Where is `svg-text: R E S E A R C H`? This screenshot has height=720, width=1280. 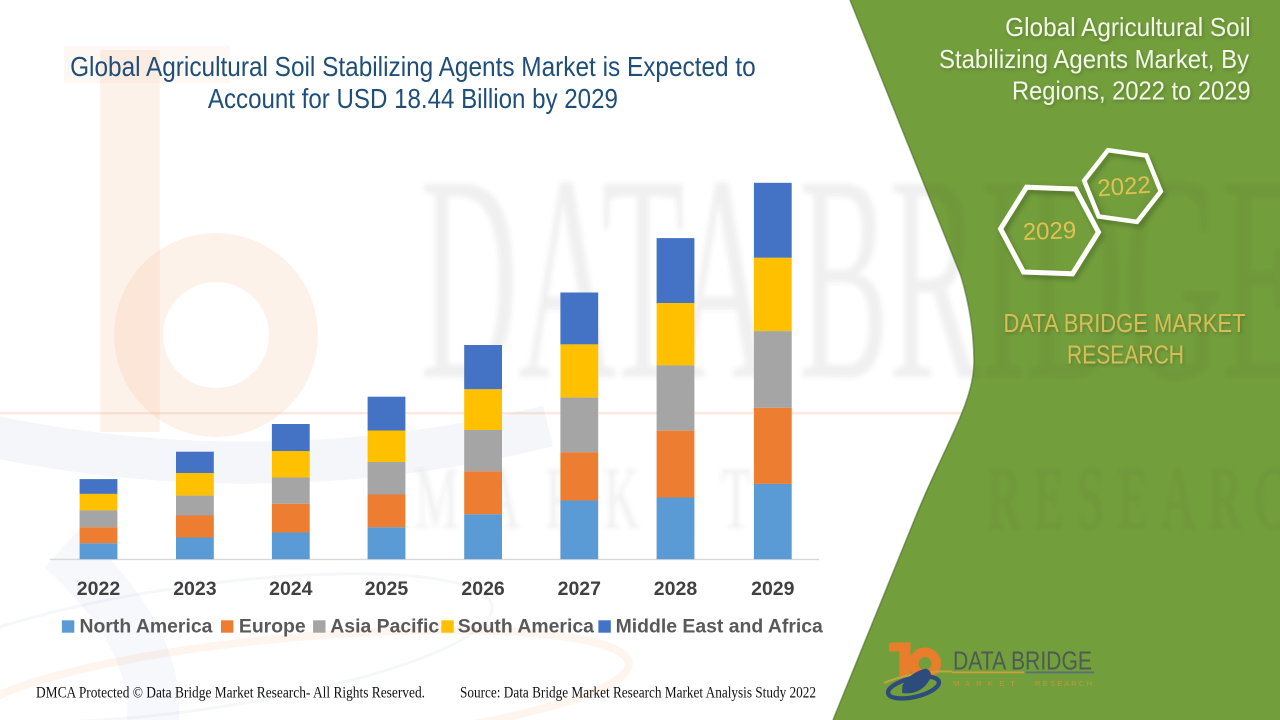 svg-text: R E S E A R C H is located at coordinates (1063, 683).